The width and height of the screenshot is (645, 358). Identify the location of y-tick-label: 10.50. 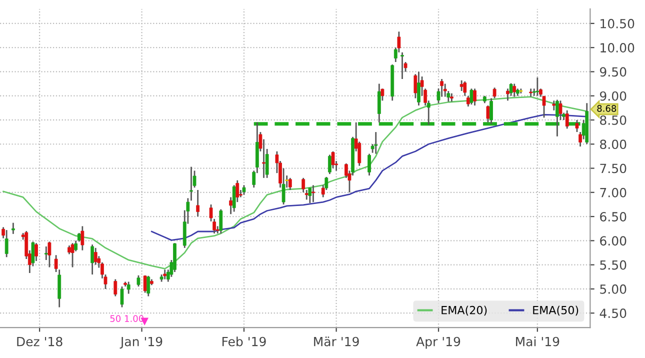
(617, 23).